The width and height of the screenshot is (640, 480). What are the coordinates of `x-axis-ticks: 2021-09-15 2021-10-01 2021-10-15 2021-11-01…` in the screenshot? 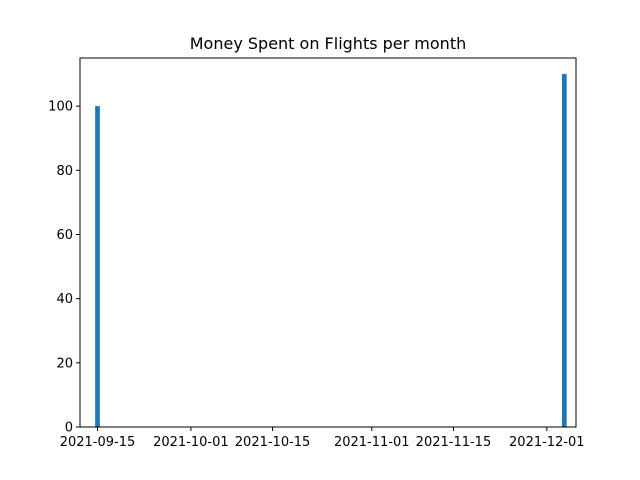 It's located at (322, 438).